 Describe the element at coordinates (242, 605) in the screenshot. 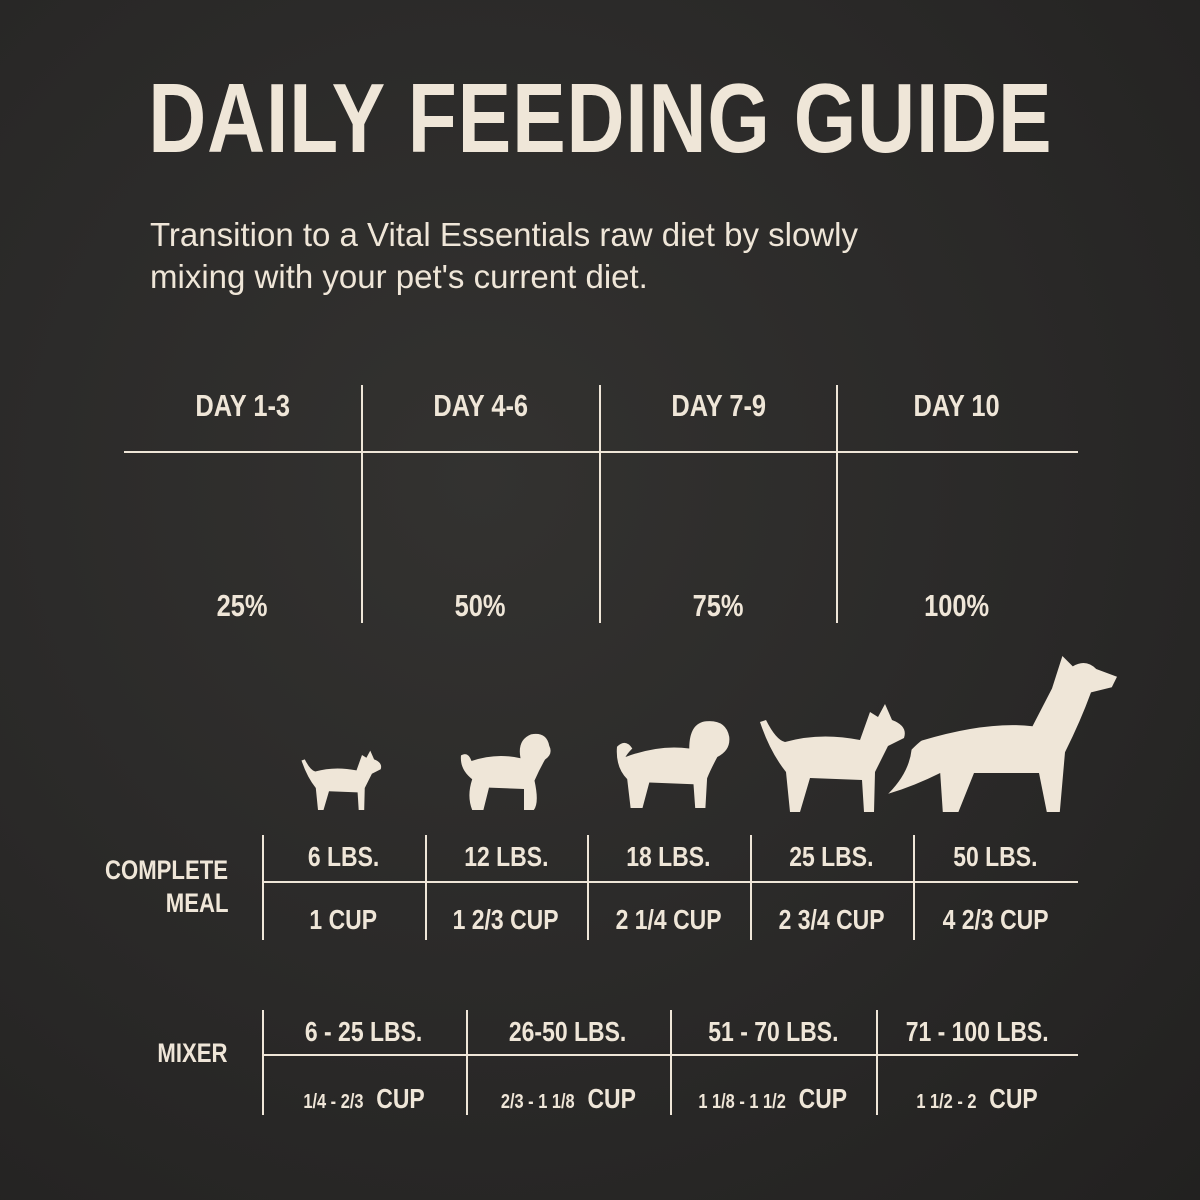

I see `percent-label: 25%` at that location.